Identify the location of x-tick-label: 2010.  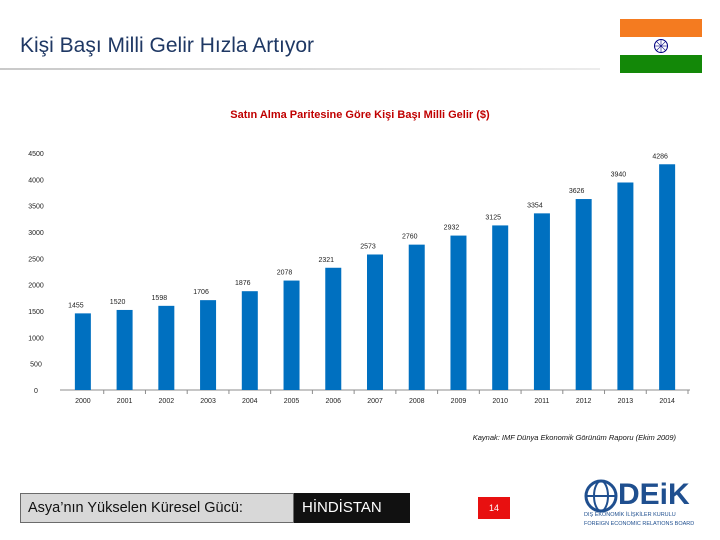
(500, 401).